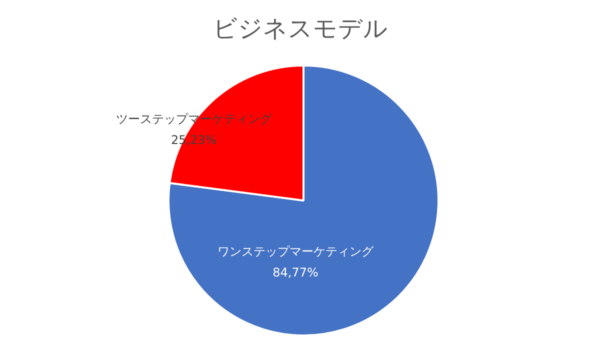 Image resolution: width=600 pixels, height=350 pixels. What do you see at coordinates (300, 28) in the screenshot?
I see `chart-title: ビジネスモデル` at bounding box center [300, 28].